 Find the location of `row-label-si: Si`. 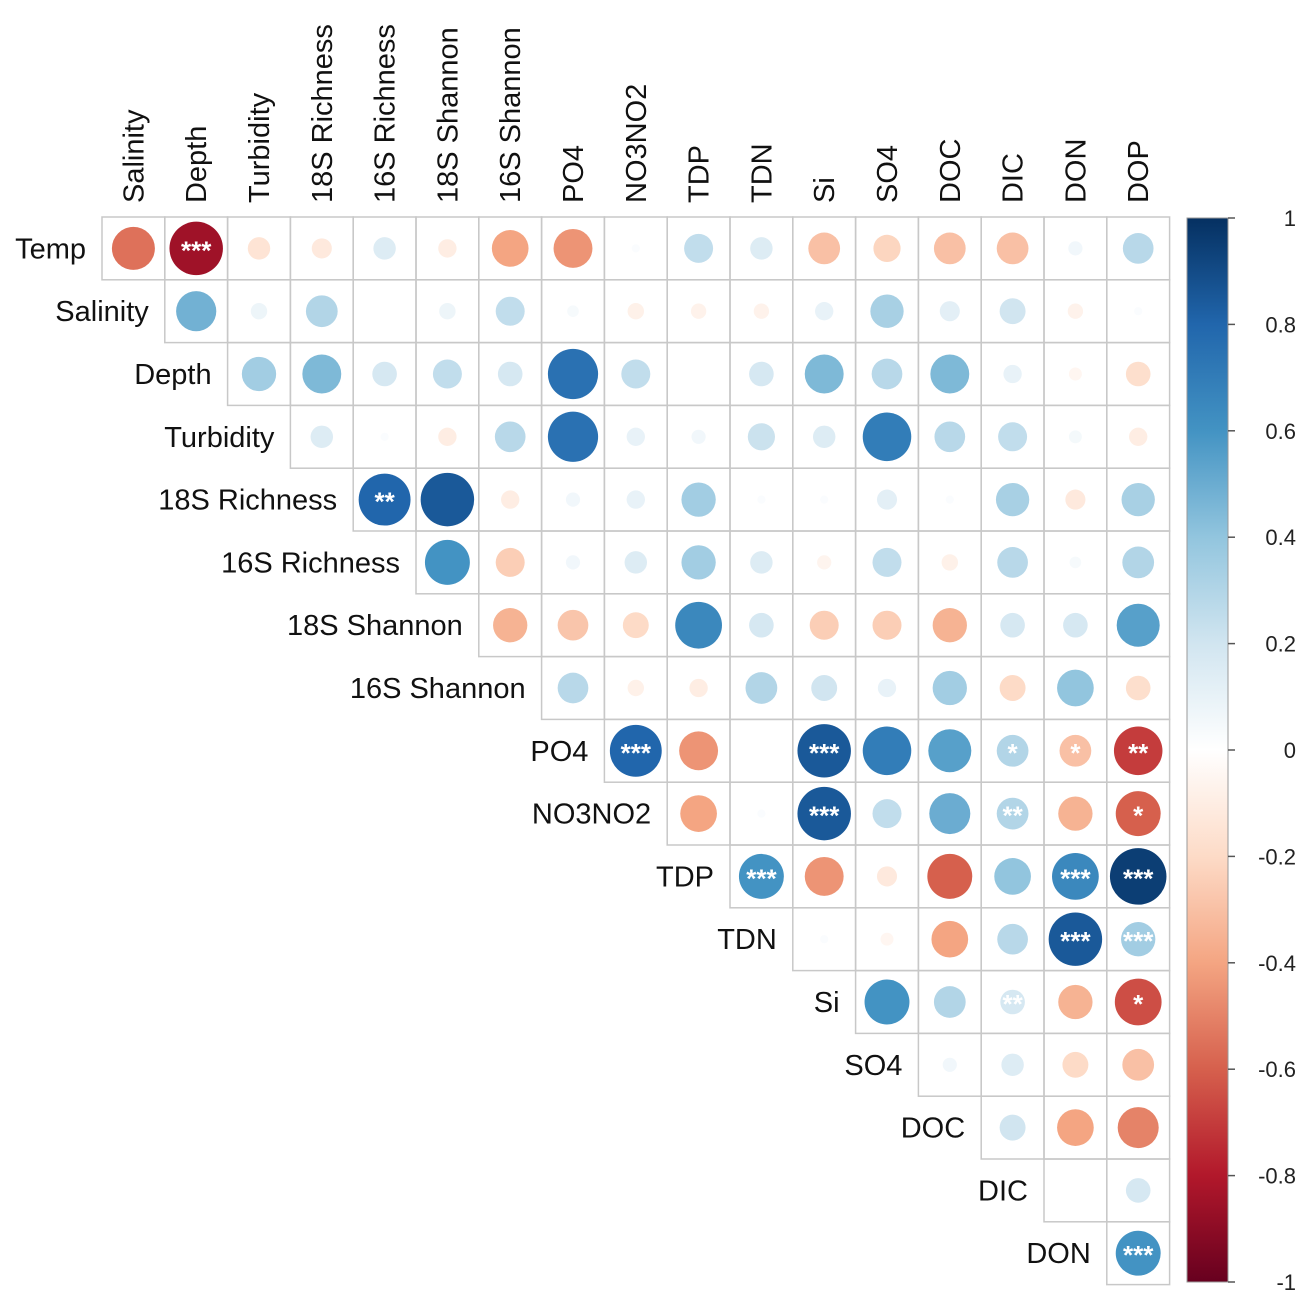

row-label-si: Si is located at coordinates (827, 1003).